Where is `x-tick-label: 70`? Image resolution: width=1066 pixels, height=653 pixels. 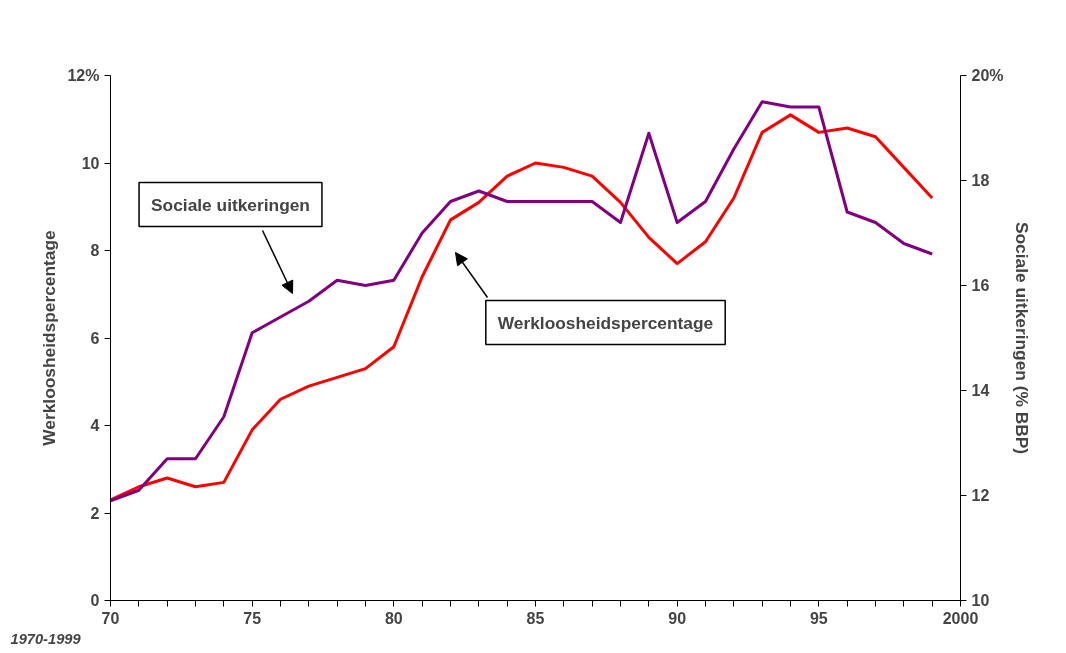
x-tick-label: 70 is located at coordinates (110, 618).